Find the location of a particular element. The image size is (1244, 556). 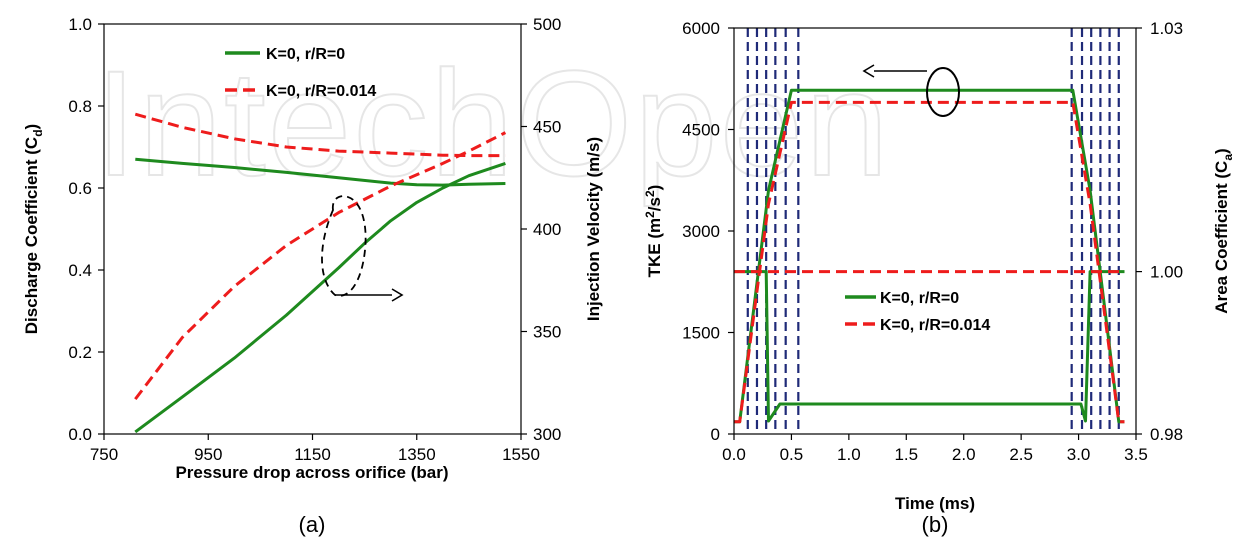

chart-a-xtick-label-1: 950 is located at coordinates (208, 454).